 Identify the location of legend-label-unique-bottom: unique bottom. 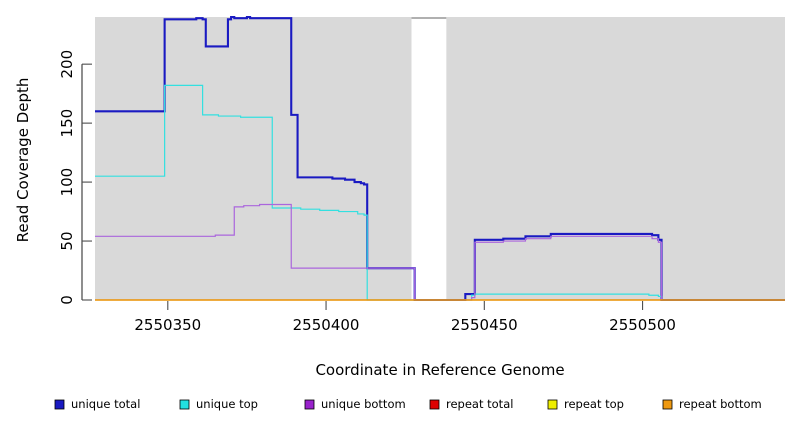
(363, 404).